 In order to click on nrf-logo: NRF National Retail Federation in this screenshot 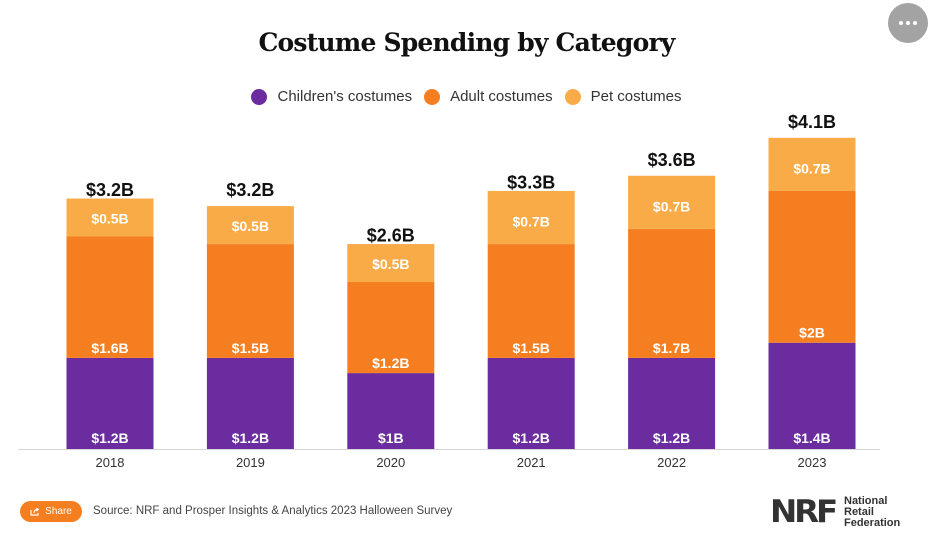, I will do `click(835, 512)`.